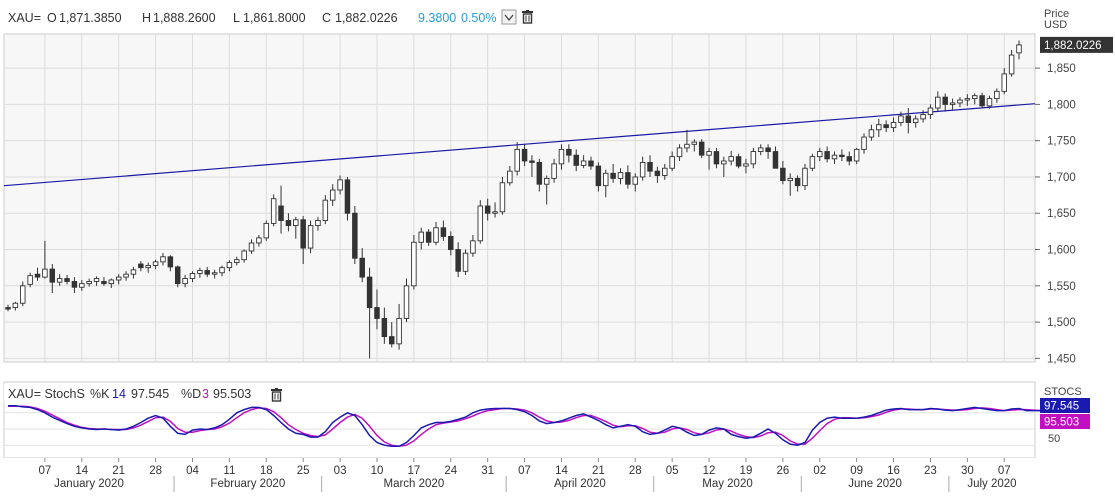 The height and width of the screenshot is (497, 1115). Describe the element at coordinates (232, 394) in the screenshot. I see `stoch-d-value: 95.503` at that location.